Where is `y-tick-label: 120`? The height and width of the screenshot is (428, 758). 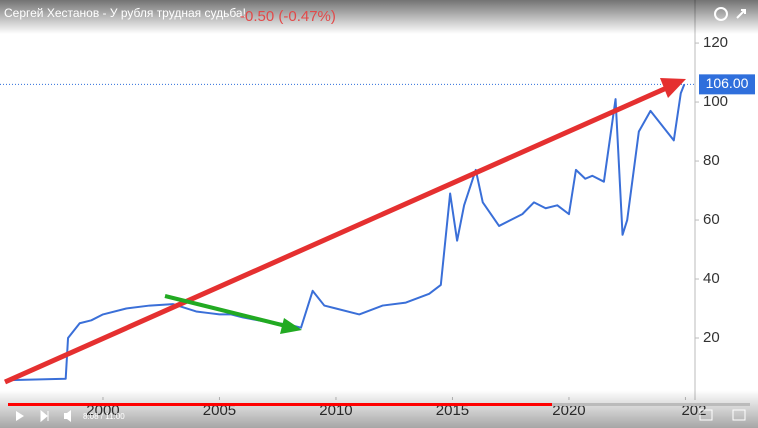
y-tick-label: 120 is located at coordinates (715, 42).